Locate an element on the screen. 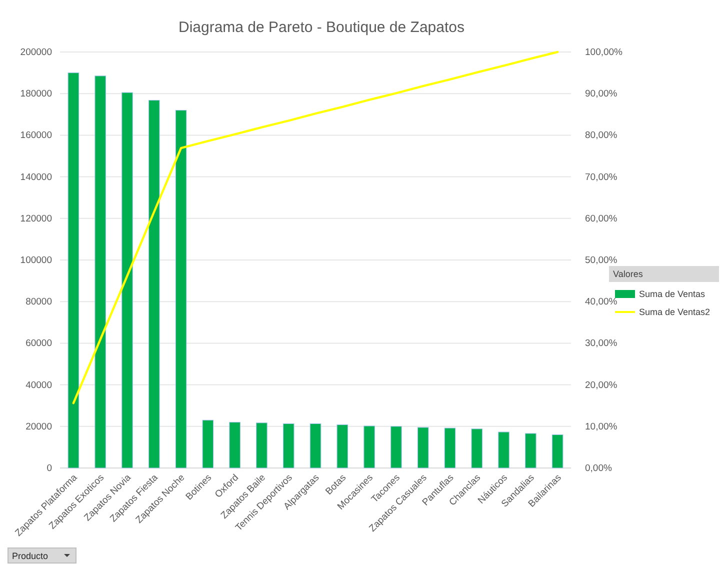 This screenshot has height=564, width=723. y2-tick-label: 20,00% is located at coordinates (601, 385).